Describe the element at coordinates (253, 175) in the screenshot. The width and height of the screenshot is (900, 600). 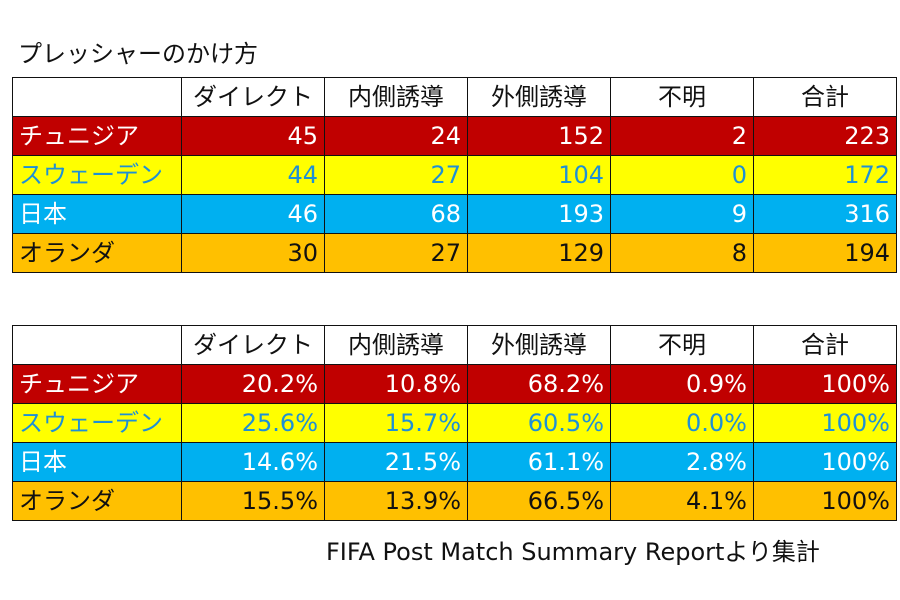
I see `value-cell: 44` at that location.